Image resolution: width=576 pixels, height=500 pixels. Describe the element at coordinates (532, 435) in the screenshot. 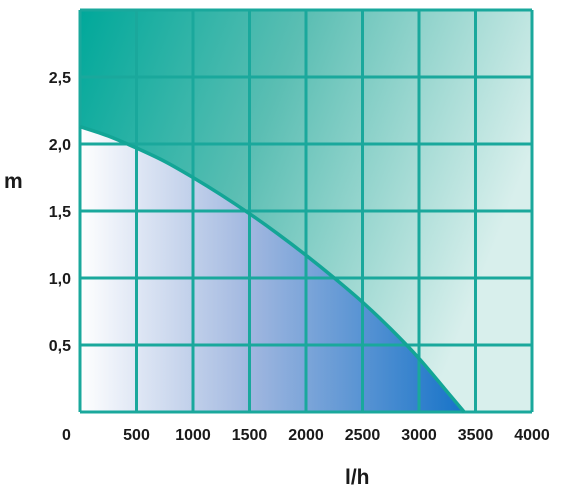

I see `x-tick-label: 4000` at that location.